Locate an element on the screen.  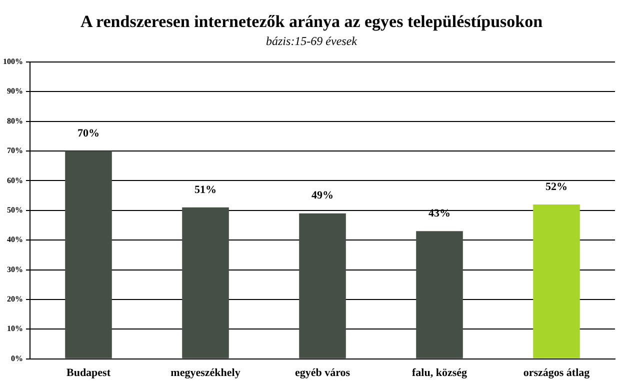
x-tick-label: országos átlag is located at coordinates (556, 373).